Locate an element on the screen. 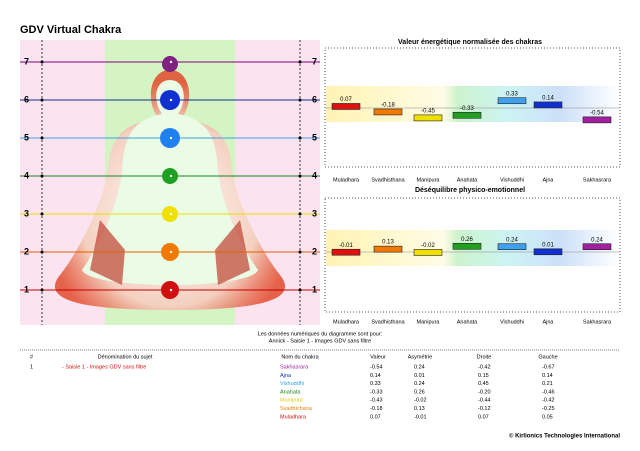  value-label: 0.01 is located at coordinates (548, 245).